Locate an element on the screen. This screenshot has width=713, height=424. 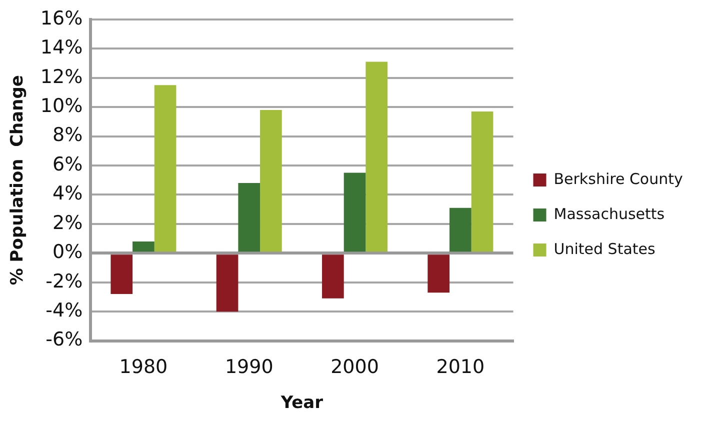
y-tick-label: 4% is located at coordinates (67, 193).